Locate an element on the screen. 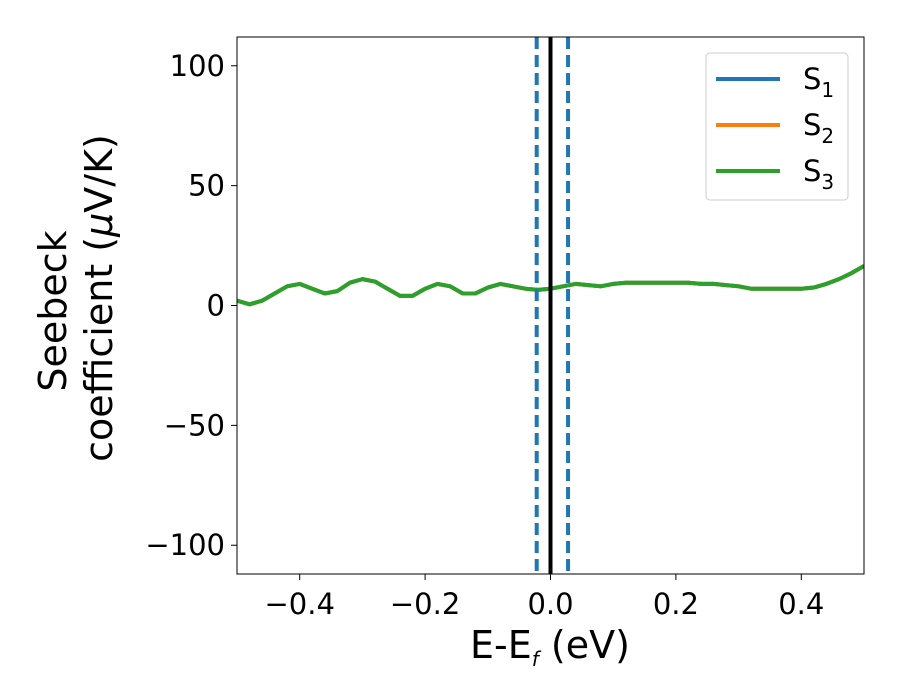 This screenshot has width=900, height=700. legend: S1 S2 S3 is located at coordinates (777, 126).